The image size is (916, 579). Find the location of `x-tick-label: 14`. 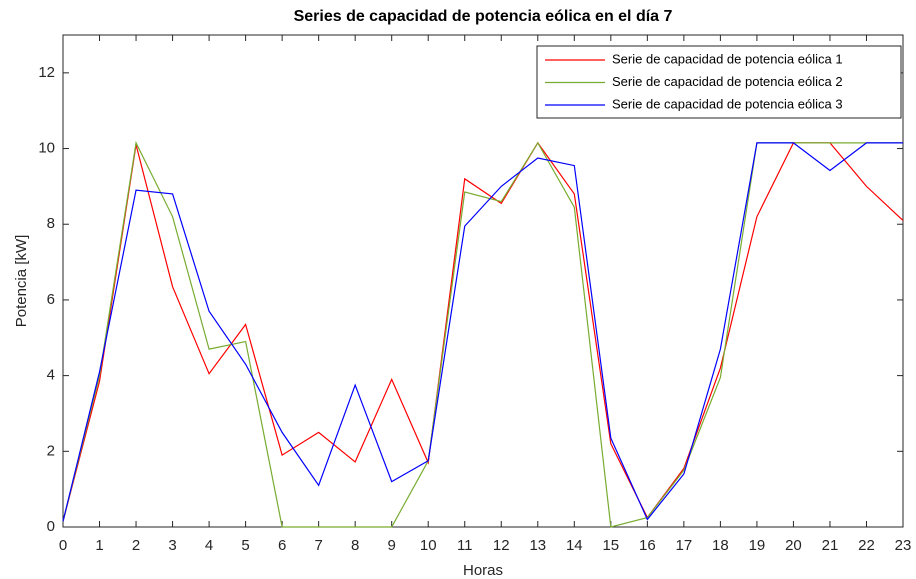

x-tick-label: 14 is located at coordinates (574, 545).